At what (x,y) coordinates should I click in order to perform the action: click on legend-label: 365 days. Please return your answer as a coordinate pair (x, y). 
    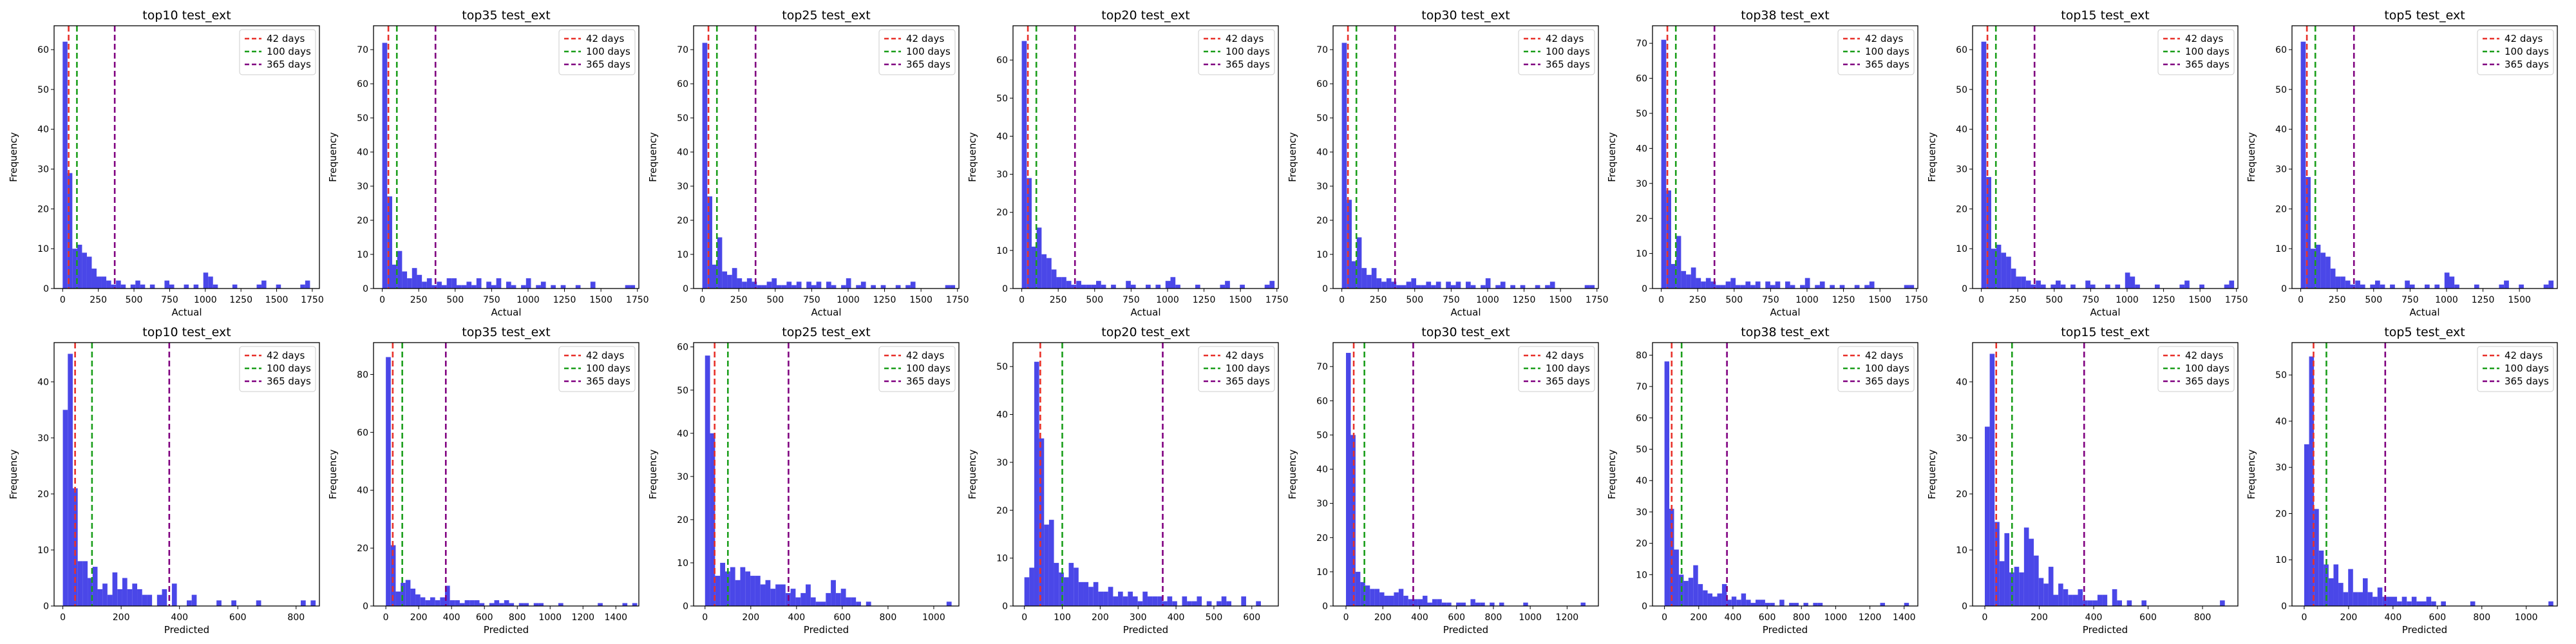
    Looking at the image, I should click on (289, 64).